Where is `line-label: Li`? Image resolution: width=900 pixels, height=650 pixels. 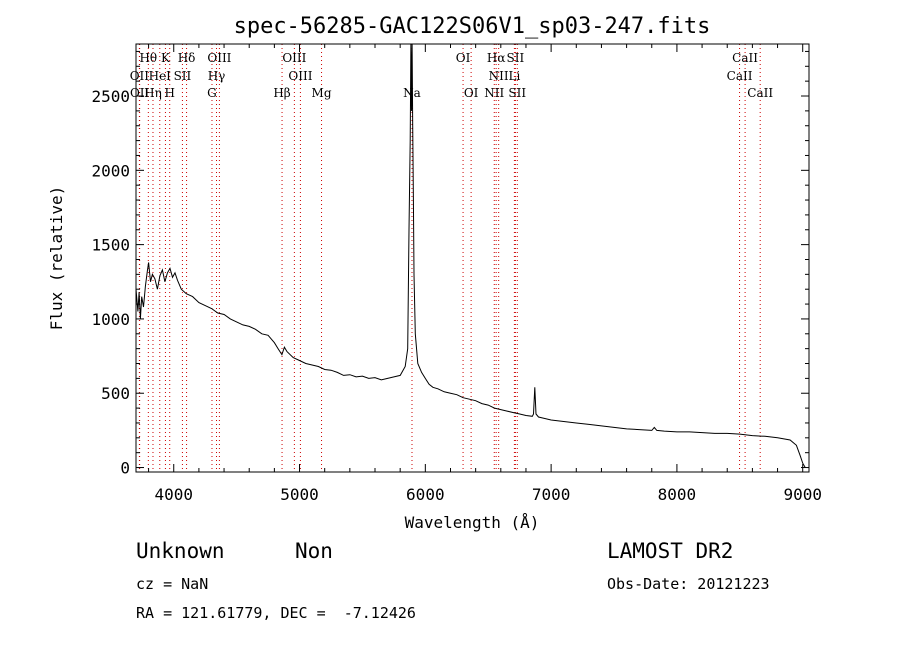 line-label: Li is located at coordinates (514, 76).